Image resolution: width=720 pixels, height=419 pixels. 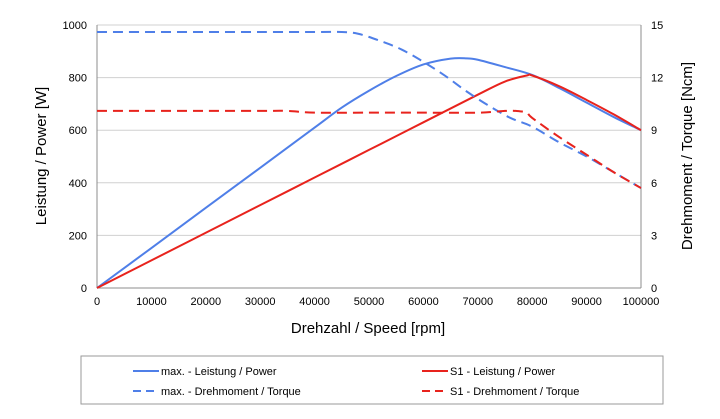 I want to click on x-tick-label: 10000, so click(x=151, y=302).